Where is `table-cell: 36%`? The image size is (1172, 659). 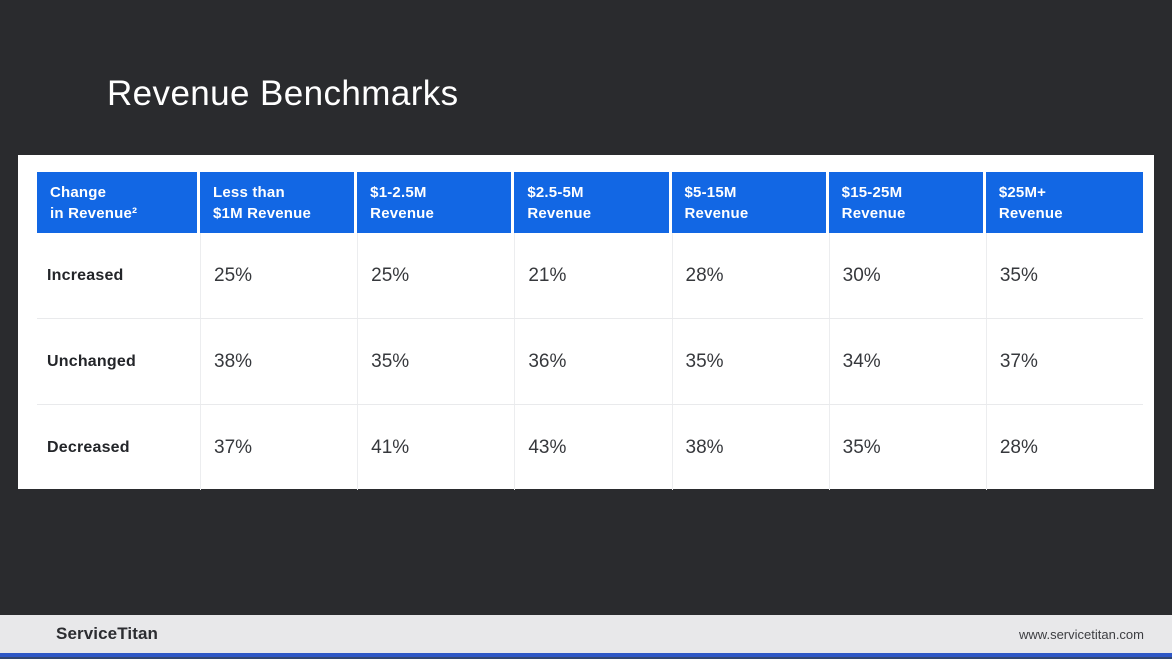
table-cell: 36% is located at coordinates (592, 361).